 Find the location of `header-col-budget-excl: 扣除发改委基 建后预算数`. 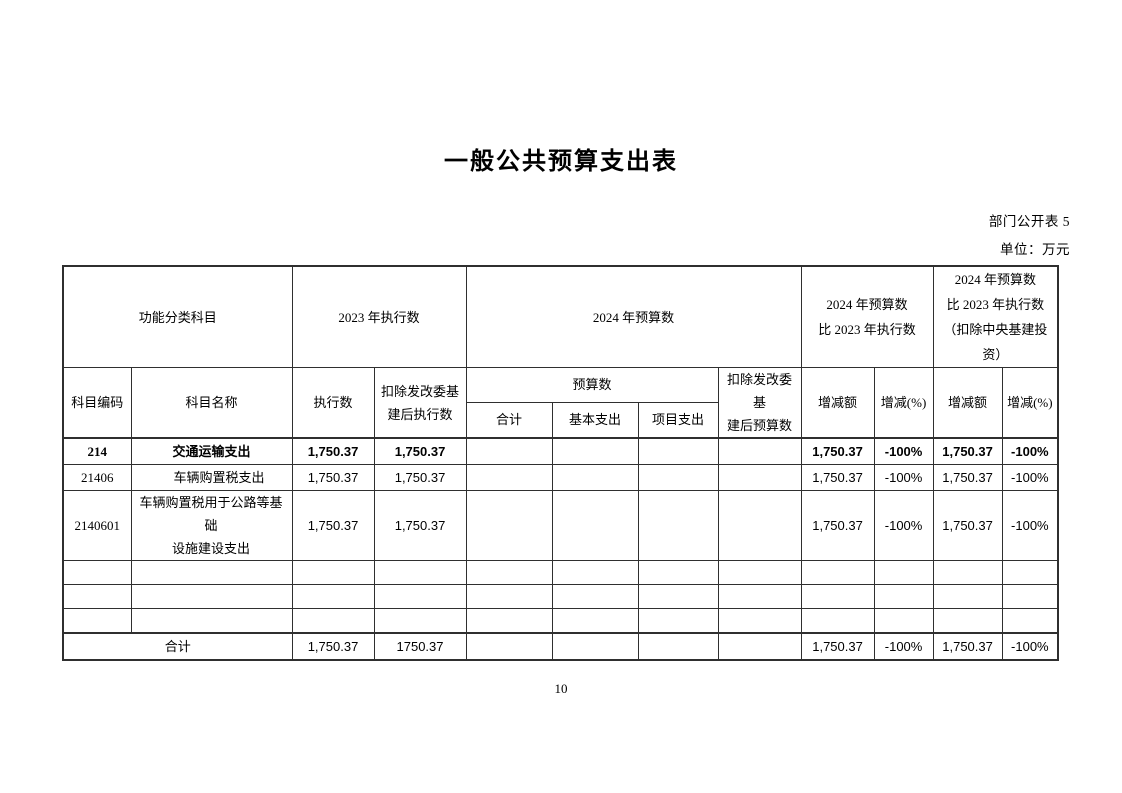

header-col-budget-excl: 扣除发改委基 建后预算数 is located at coordinates (759, 403).